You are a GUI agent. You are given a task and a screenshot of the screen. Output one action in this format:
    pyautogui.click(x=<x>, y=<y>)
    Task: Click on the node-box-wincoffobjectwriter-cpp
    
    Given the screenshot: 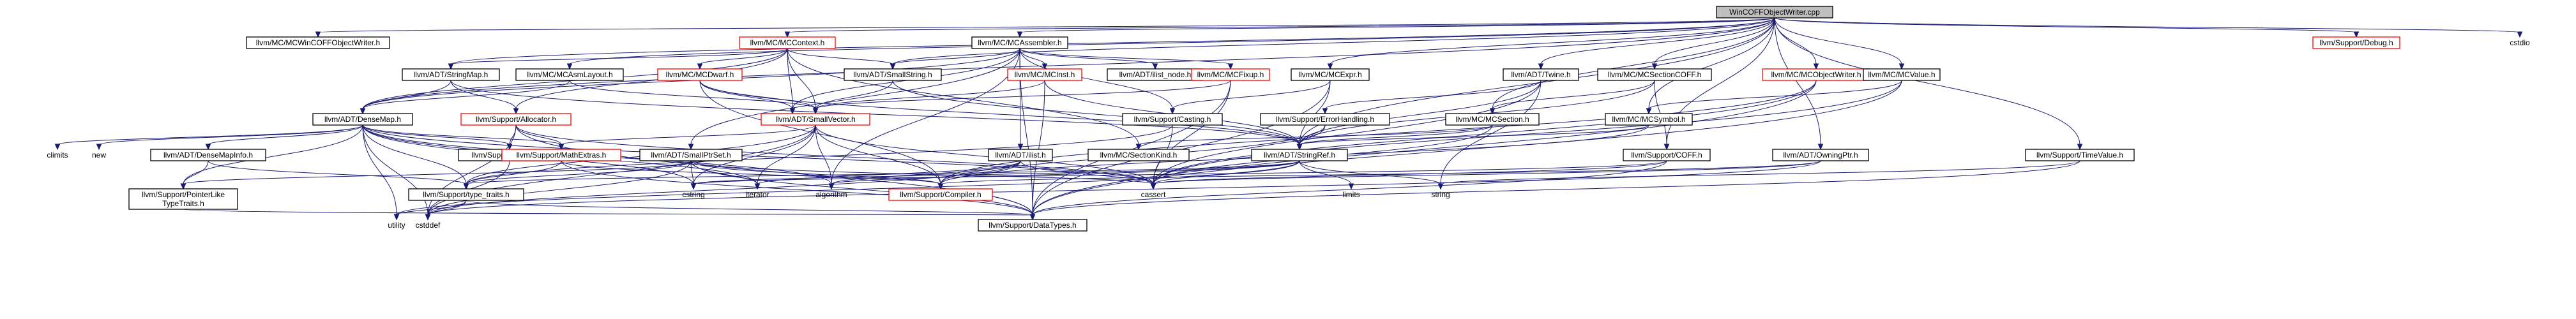 What is the action you would take?
    pyautogui.click(x=1774, y=12)
    